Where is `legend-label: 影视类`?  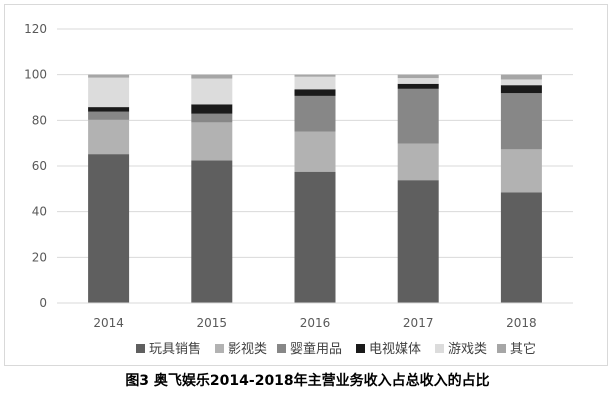
legend-label: 影视类 is located at coordinates (247, 349).